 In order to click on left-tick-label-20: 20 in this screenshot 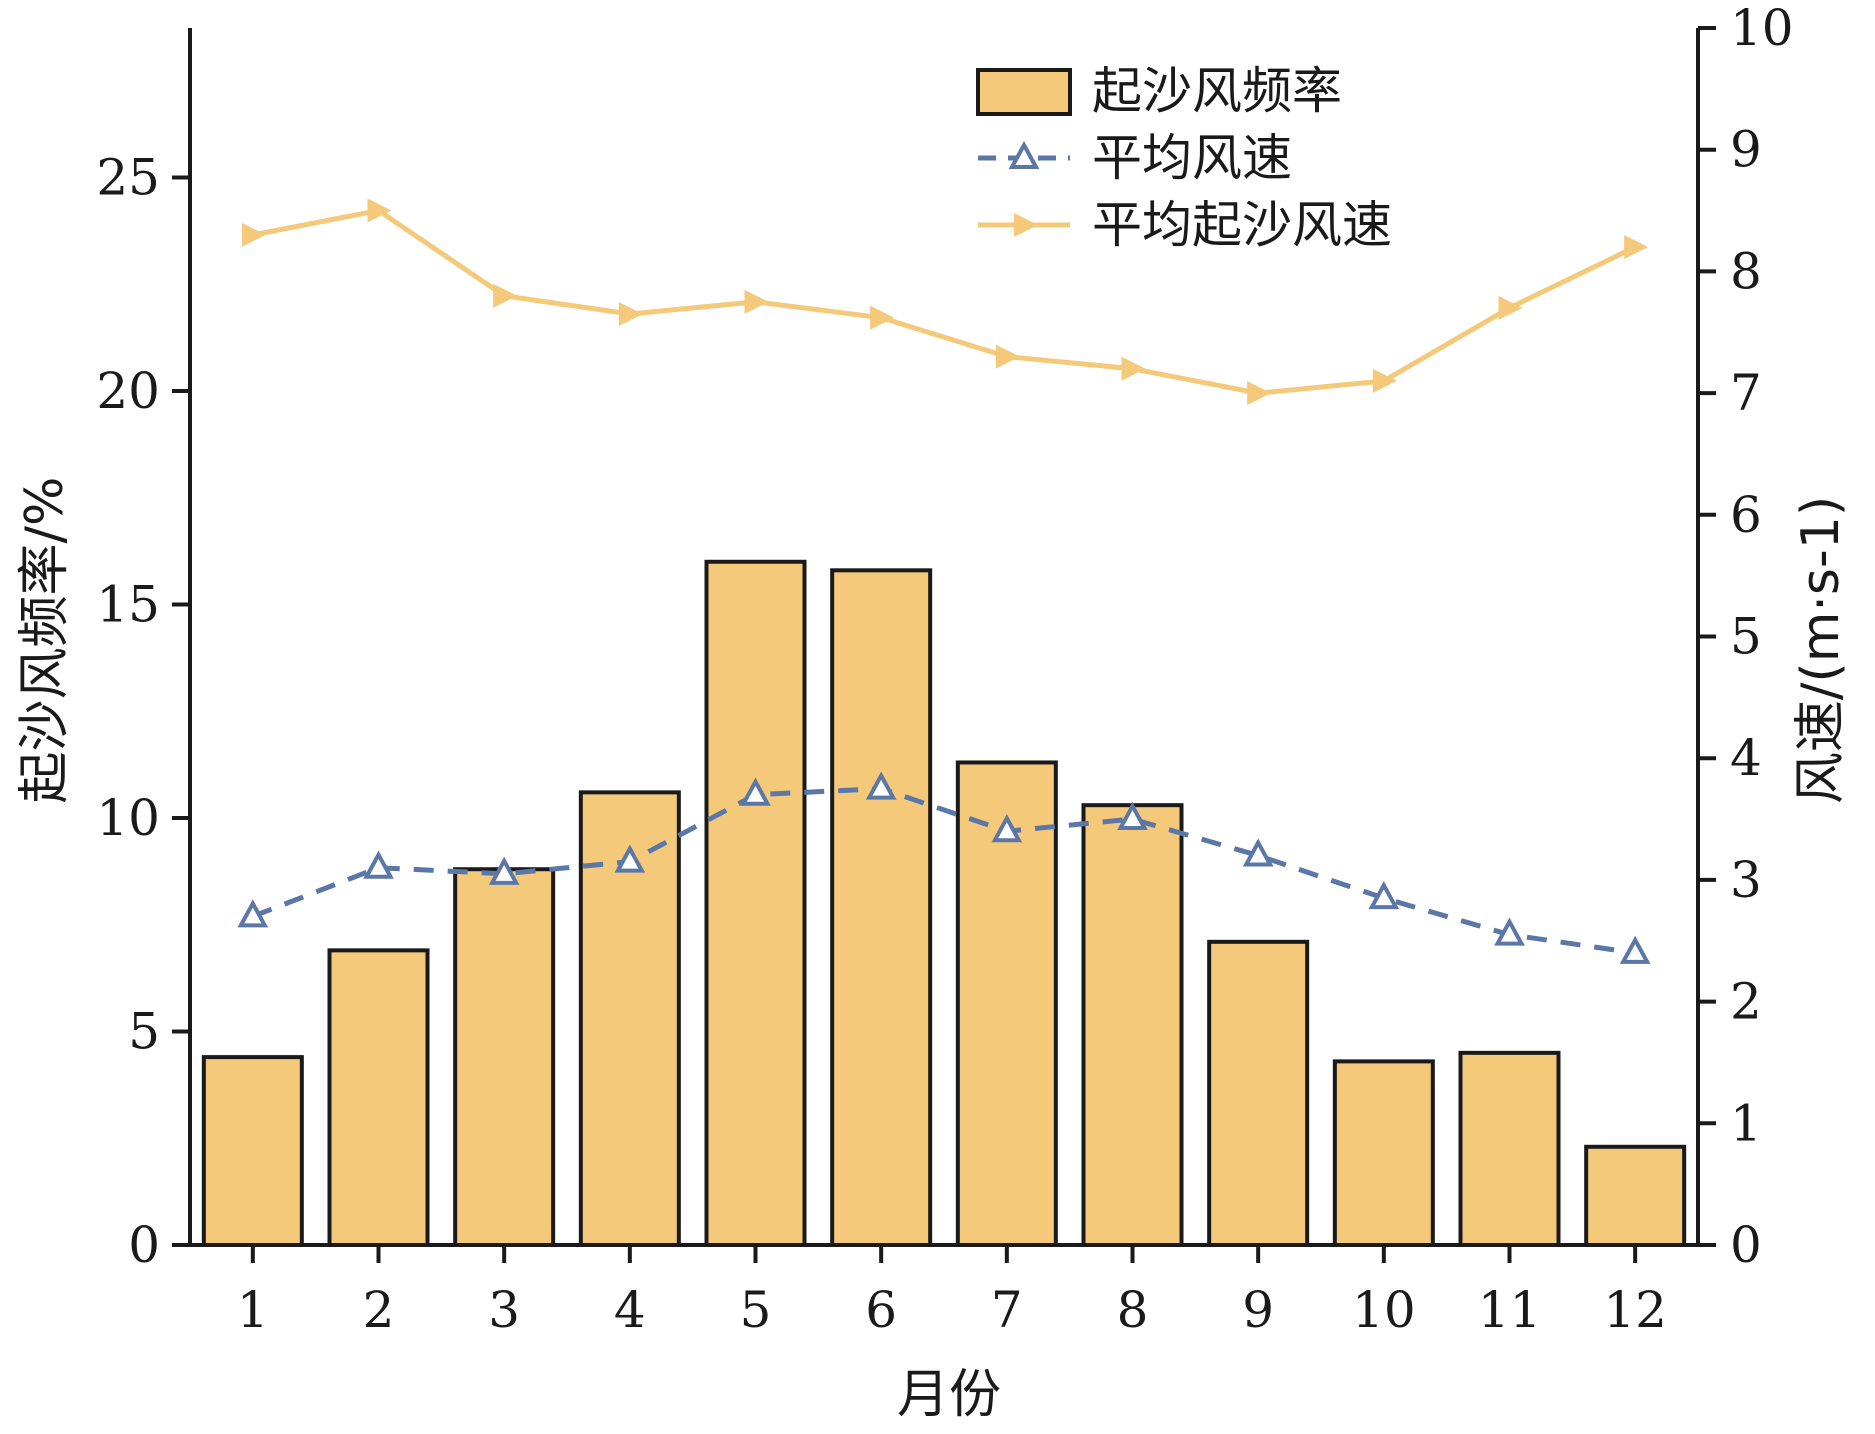, I will do `click(128, 391)`.